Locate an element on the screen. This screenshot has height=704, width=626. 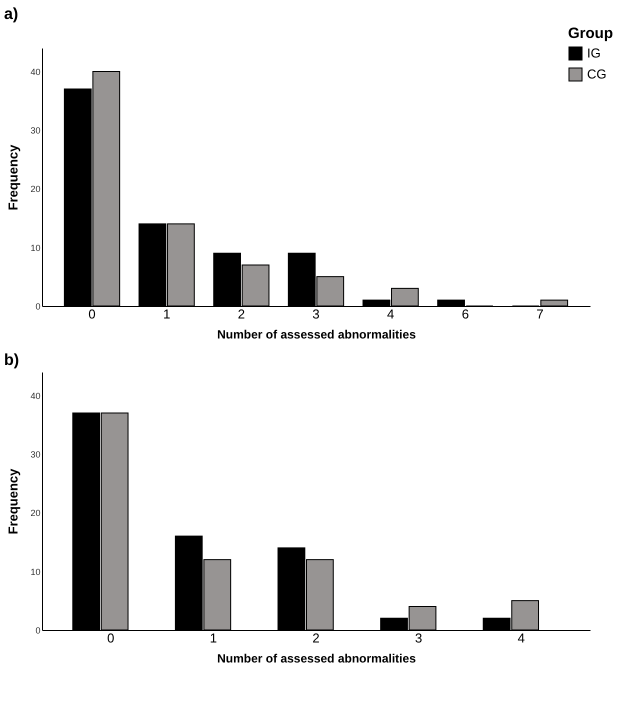
x-tick-label: 6 is located at coordinates (465, 314).